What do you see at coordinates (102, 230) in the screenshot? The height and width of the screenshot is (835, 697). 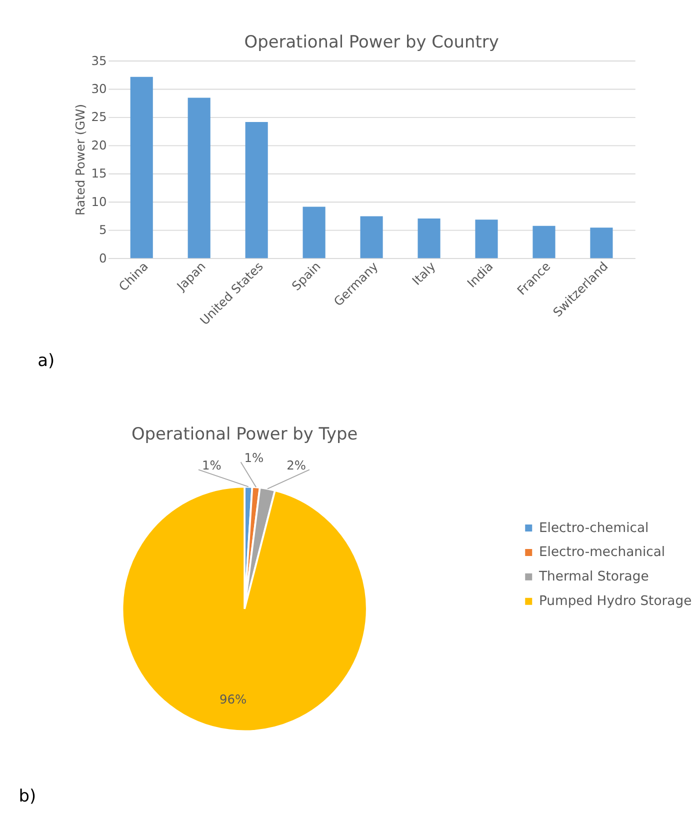 I see `y-tick-label: 5` at bounding box center [102, 230].